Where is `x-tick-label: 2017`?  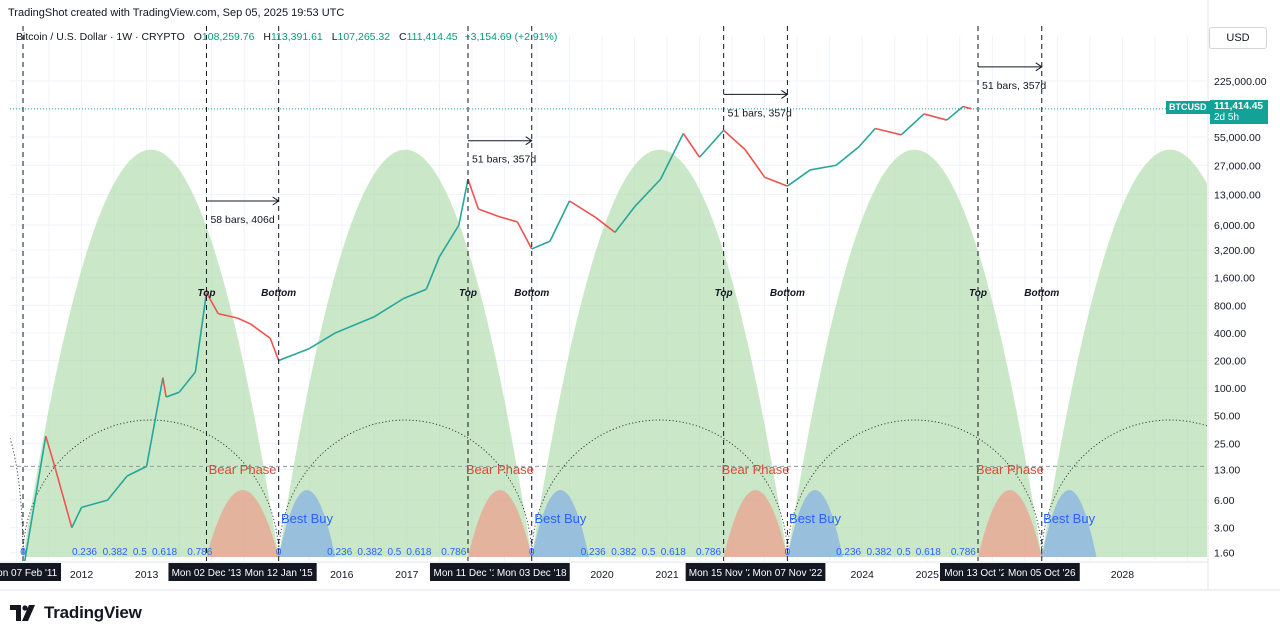
x-tick-label: 2017 is located at coordinates (407, 575).